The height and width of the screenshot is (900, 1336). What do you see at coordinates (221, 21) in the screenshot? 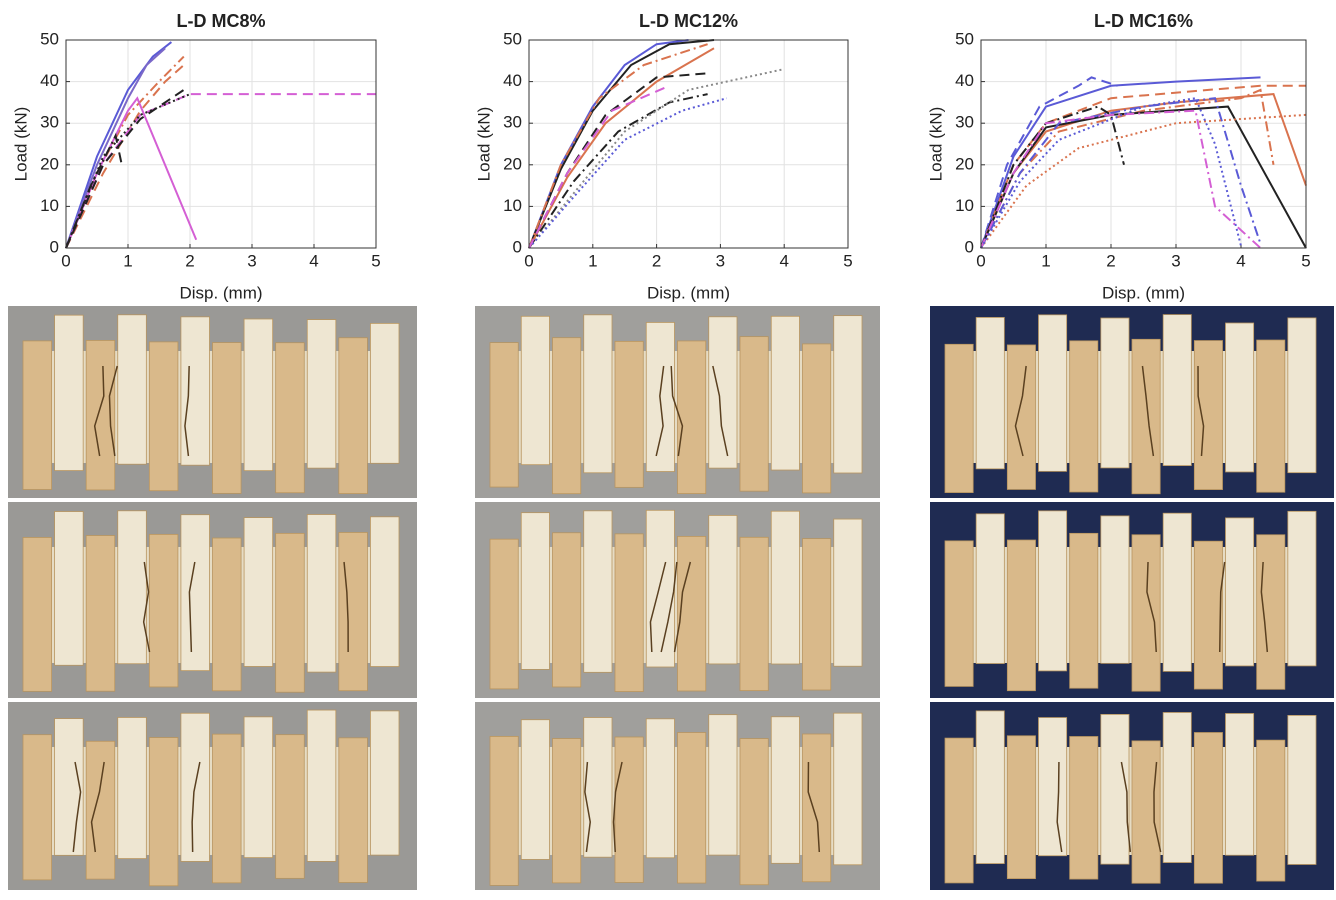
I see `chart-title: L-D MC8%` at bounding box center [221, 21].